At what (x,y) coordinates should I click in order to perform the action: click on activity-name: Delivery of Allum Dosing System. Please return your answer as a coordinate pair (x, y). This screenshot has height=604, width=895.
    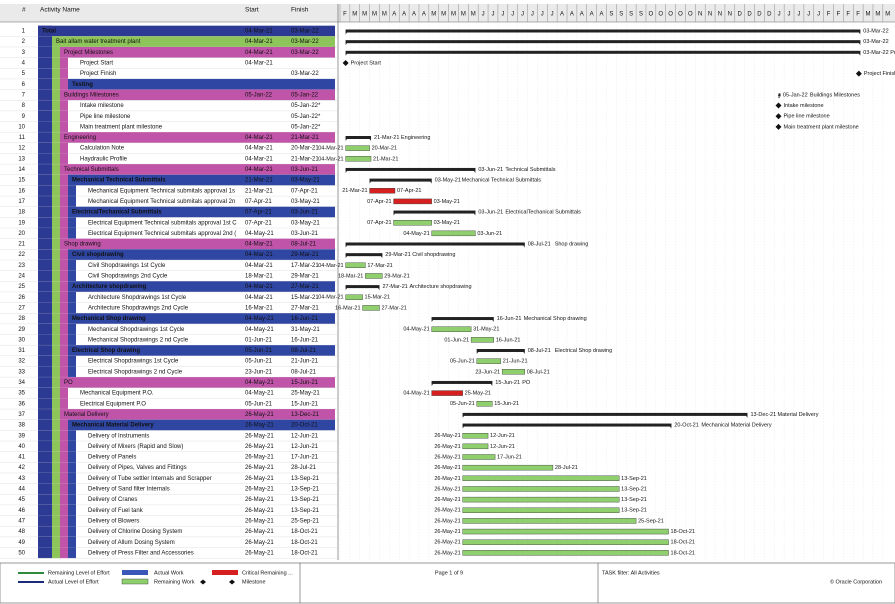
    Looking at the image, I should click on (131, 543).